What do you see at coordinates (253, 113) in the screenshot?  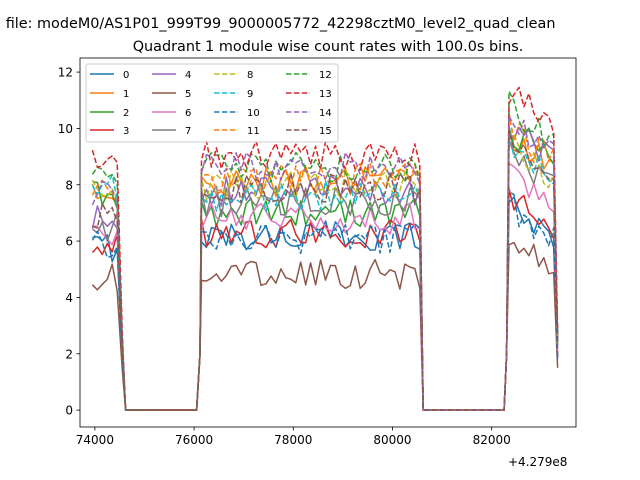 I see `legend-label-10: 10` at bounding box center [253, 113].